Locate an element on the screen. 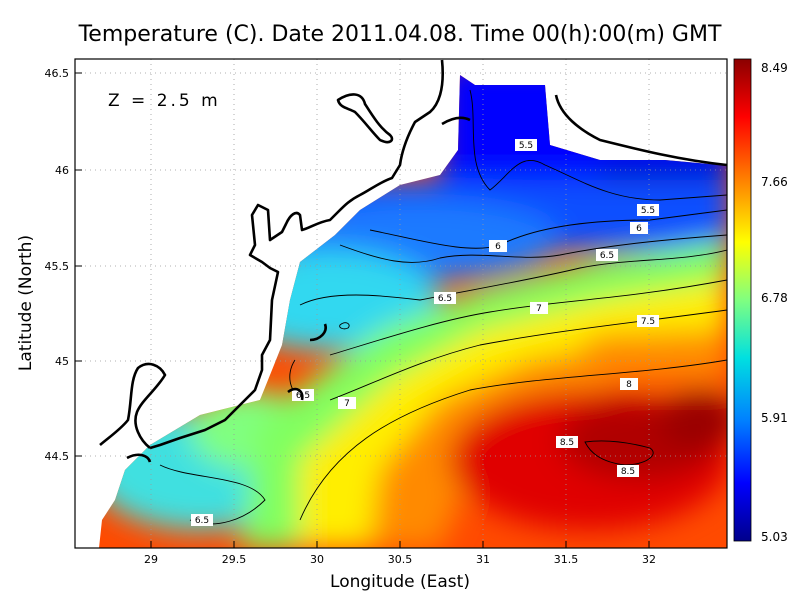  y-tick-label: 45.5 is located at coordinates (57, 266).